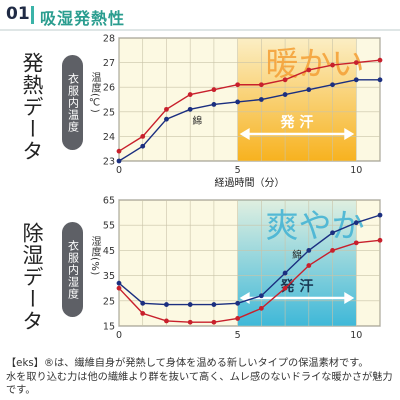 This screenshot has width=400, height=400. What do you see at coordinates (297, 263) in the screenshot?
I see `c1-highlight-band` at bounding box center [297, 263].